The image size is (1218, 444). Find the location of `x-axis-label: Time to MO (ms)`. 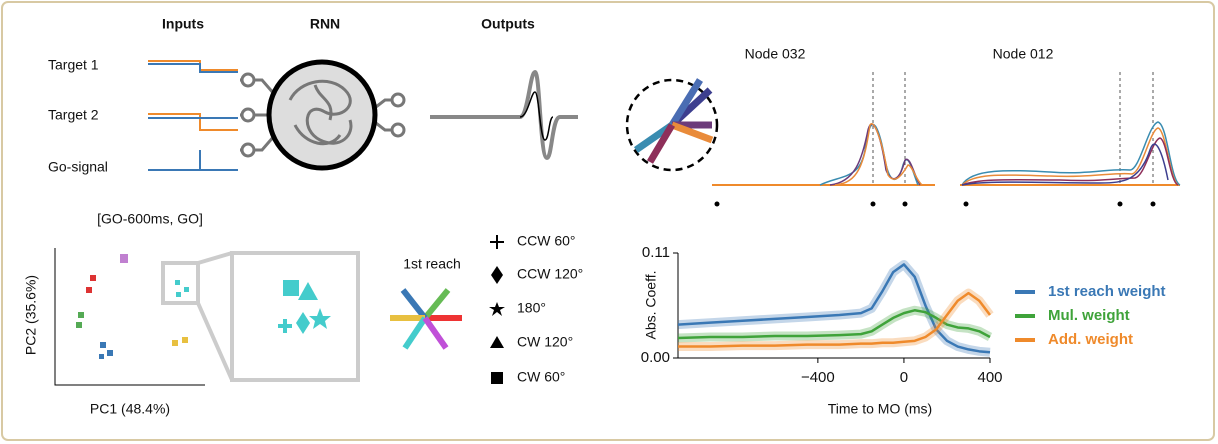

x-axis-label: Time to MO (ms) is located at coordinates (880, 409).